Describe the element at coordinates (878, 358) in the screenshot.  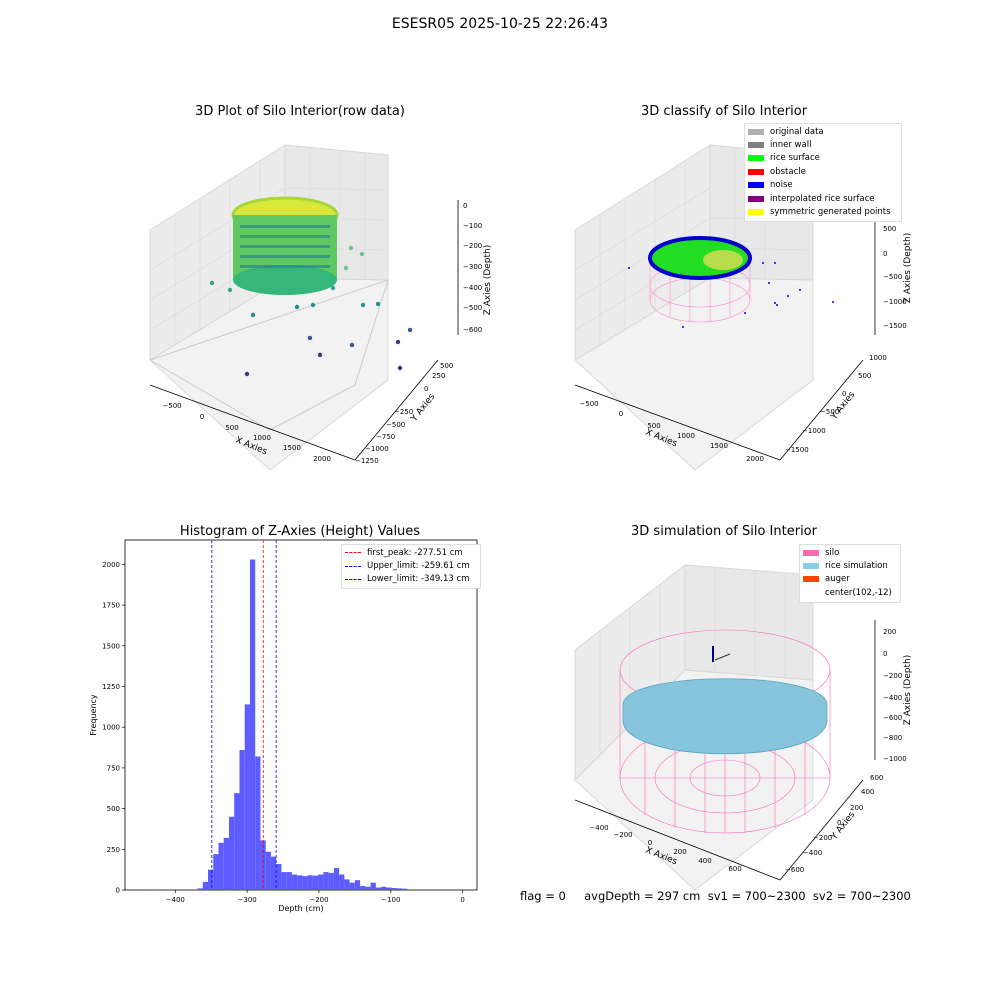
I see `classify-ytick: 1000` at that location.